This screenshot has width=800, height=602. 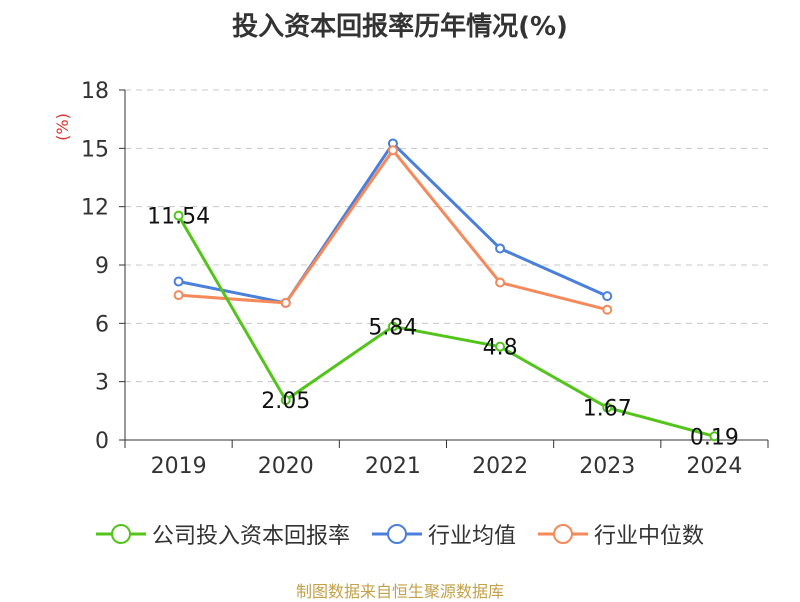 I want to click on data-label: 0.19, so click(x=714, y=437).